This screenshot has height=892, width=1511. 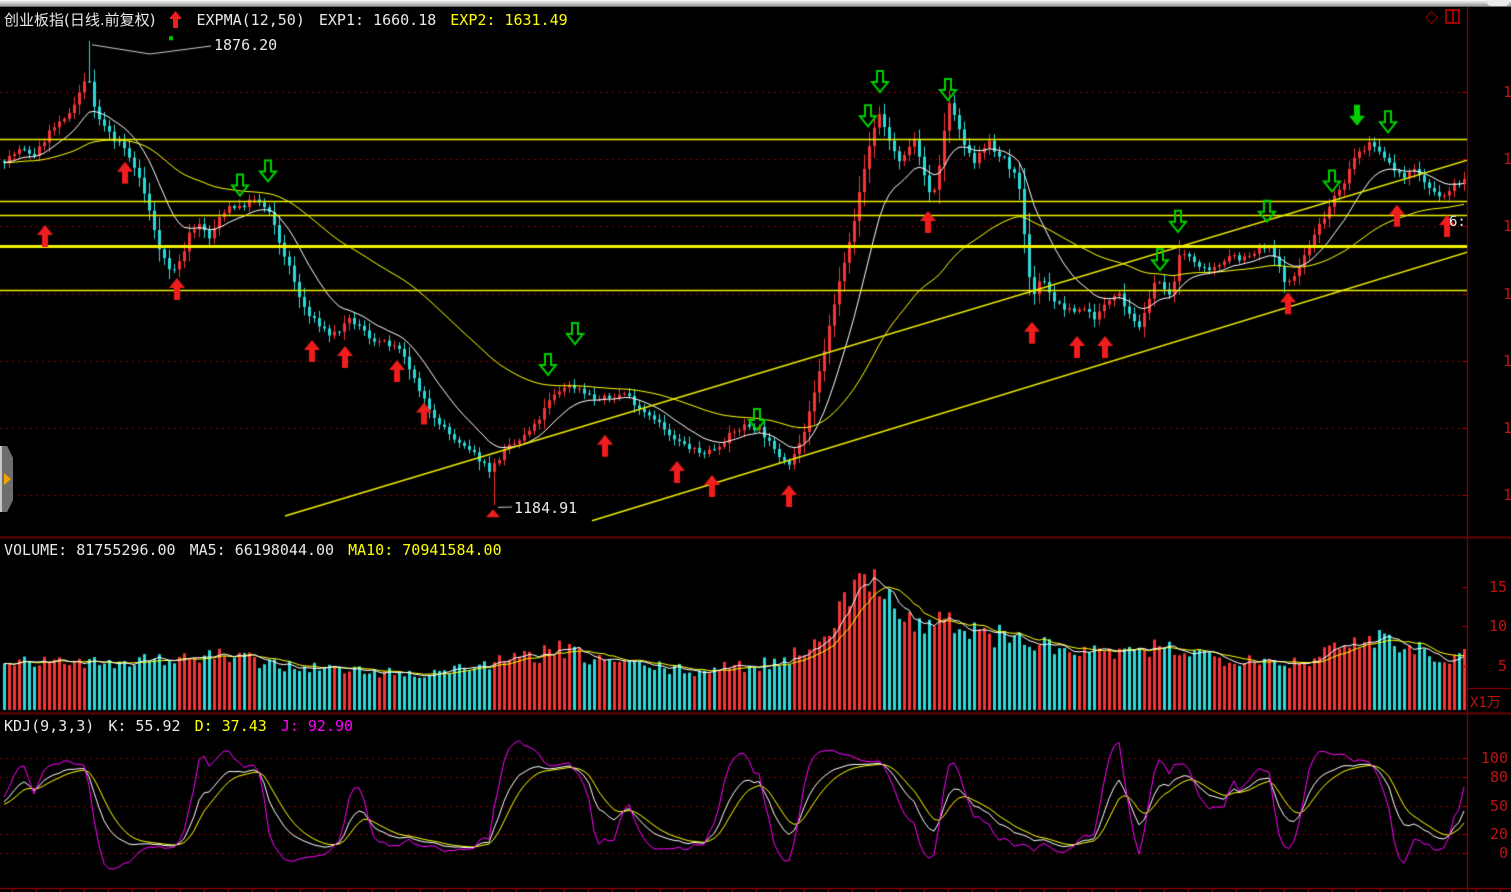 I want to click on kdj-axis-label: 100, so click(x=1494, y=758).